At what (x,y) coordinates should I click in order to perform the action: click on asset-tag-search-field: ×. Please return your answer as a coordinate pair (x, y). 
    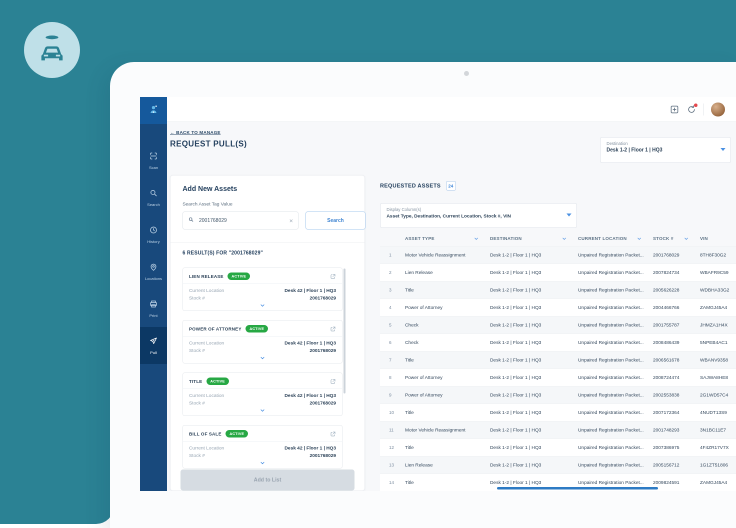
    Looking at the image, I should click on (240, 220).